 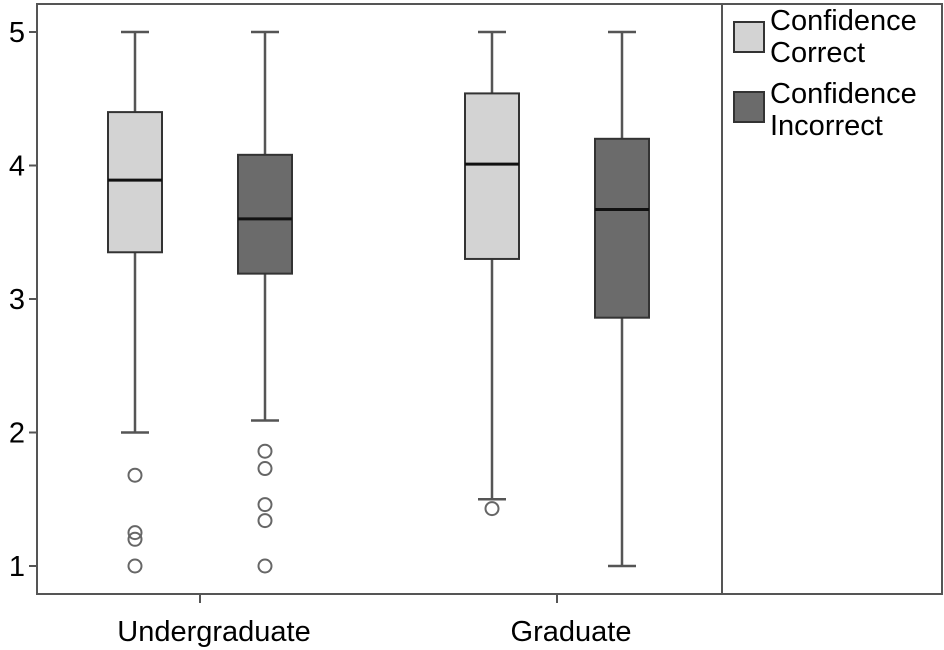 I want to click on y-tick-label: 3, so click(x=17, y=300).